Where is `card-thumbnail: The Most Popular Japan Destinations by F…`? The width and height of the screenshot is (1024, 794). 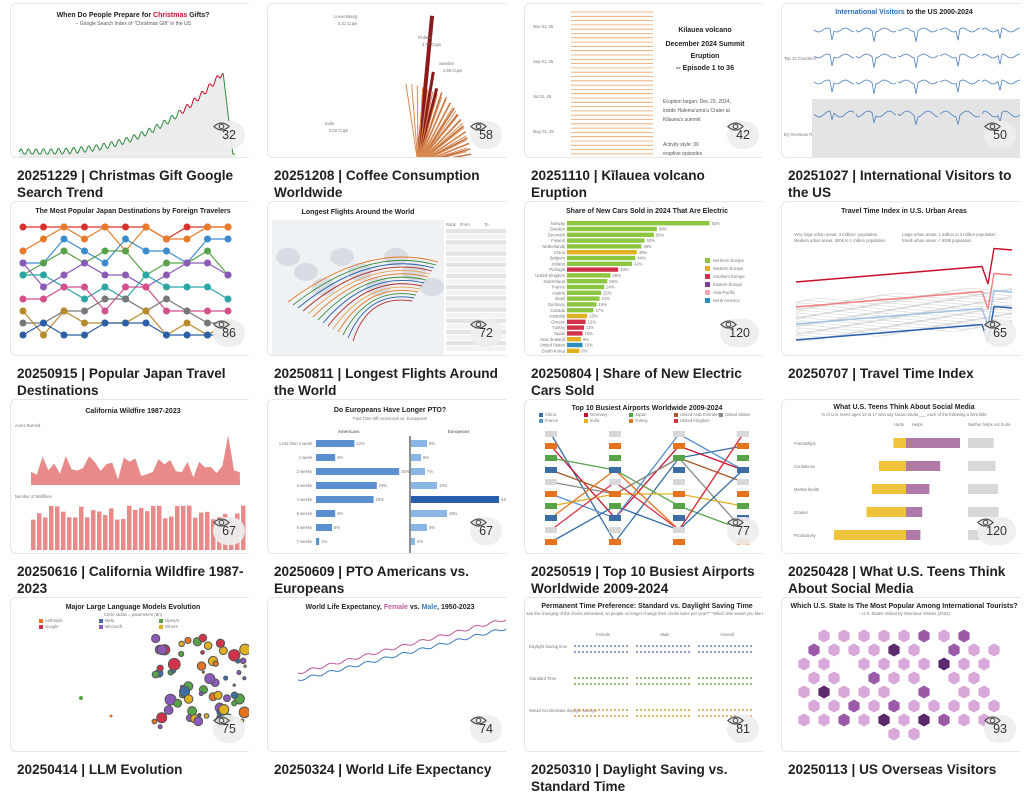
card-thumbnail: The Most Popular Japan Destinations by F… is located at coordinates (129, 278).